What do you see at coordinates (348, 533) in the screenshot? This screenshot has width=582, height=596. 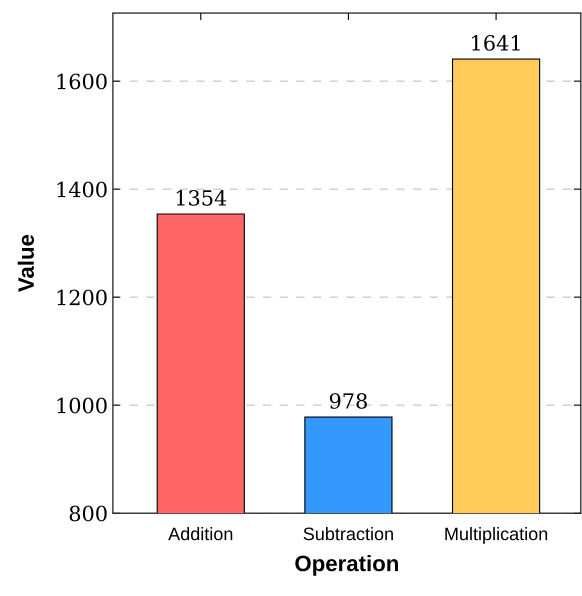 I see `x-tick-label: Subtraction` at bounding box center [348, 533].